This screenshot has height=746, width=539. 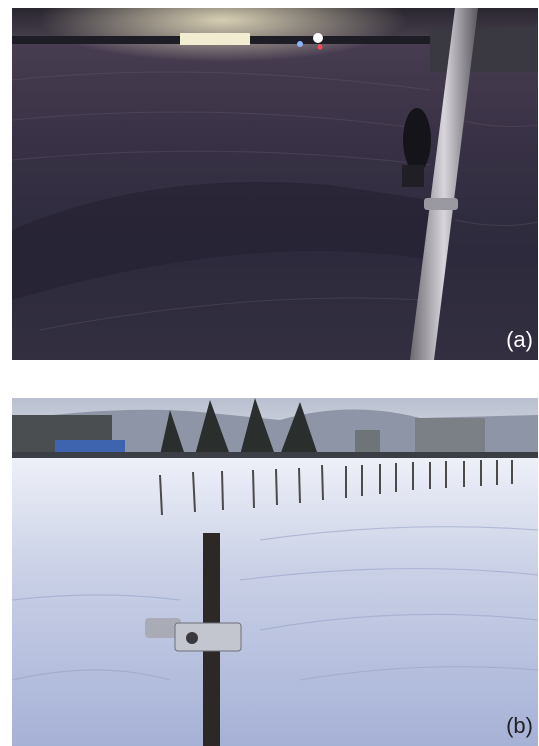 I want to click on panel-label: (b), so click(x=519, y=725).